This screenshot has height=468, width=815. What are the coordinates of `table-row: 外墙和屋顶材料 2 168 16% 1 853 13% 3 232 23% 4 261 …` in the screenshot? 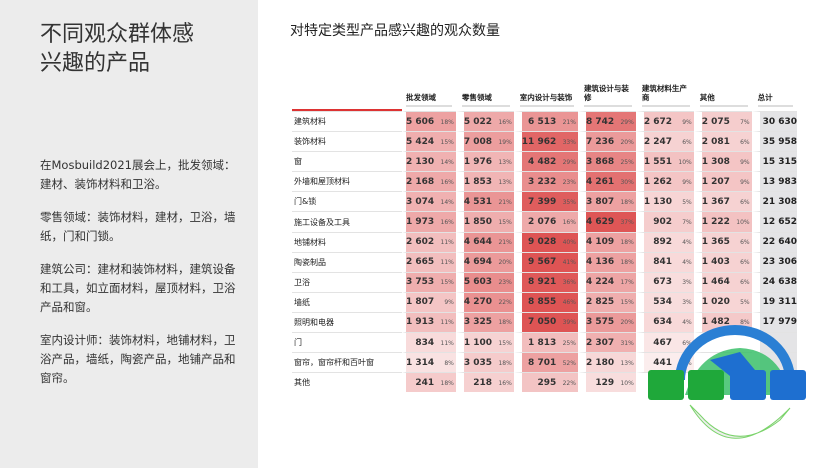 It's located at (545, 181).